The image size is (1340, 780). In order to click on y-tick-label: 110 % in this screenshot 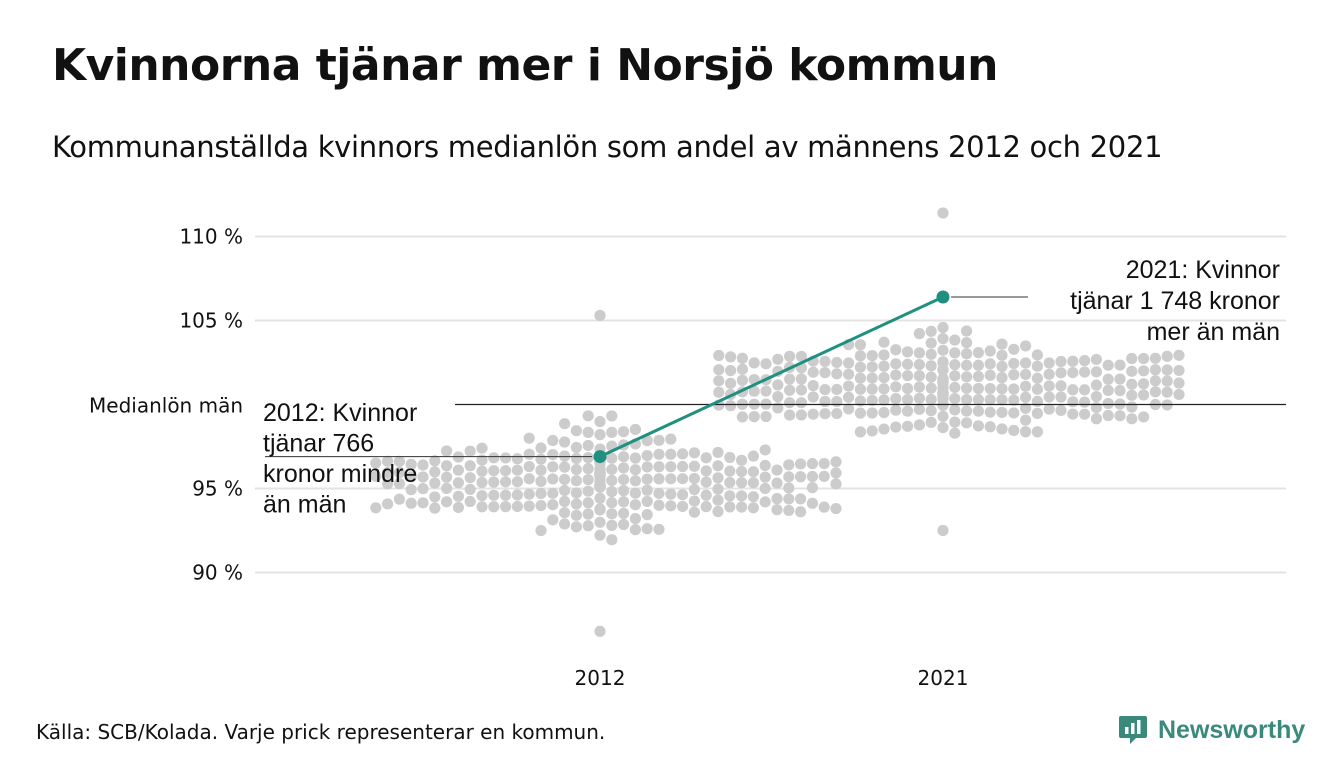, I will do `click(211, 237)`.